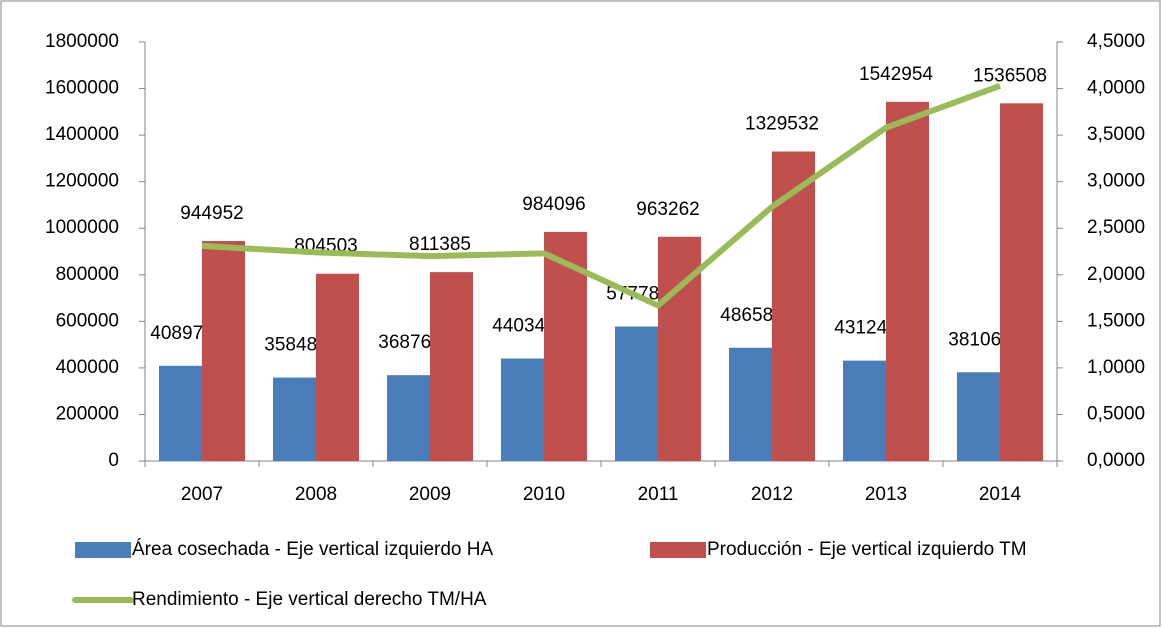  I want to click on data-label: 984096, so click(553, 204).